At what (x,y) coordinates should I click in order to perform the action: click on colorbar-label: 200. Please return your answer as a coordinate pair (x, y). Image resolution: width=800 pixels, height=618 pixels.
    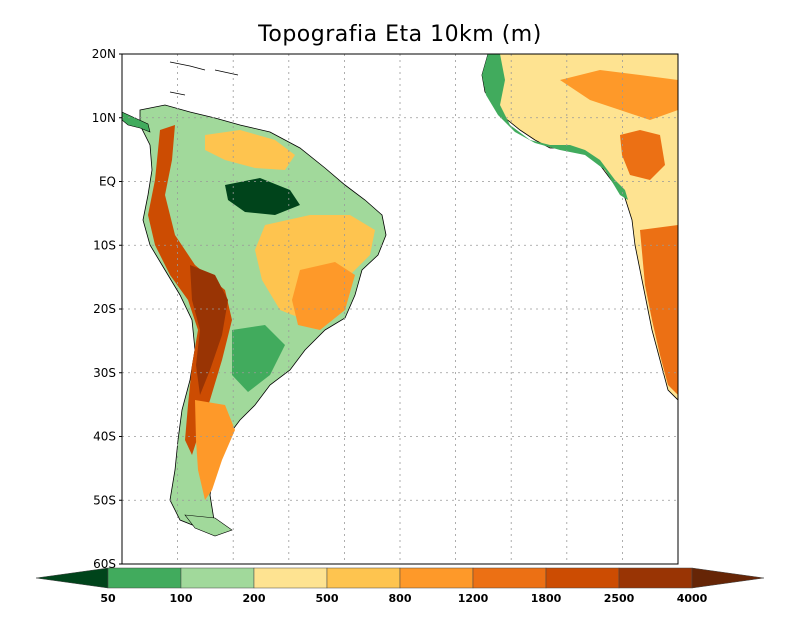
    Looking at the image, I should click on (254, 598).